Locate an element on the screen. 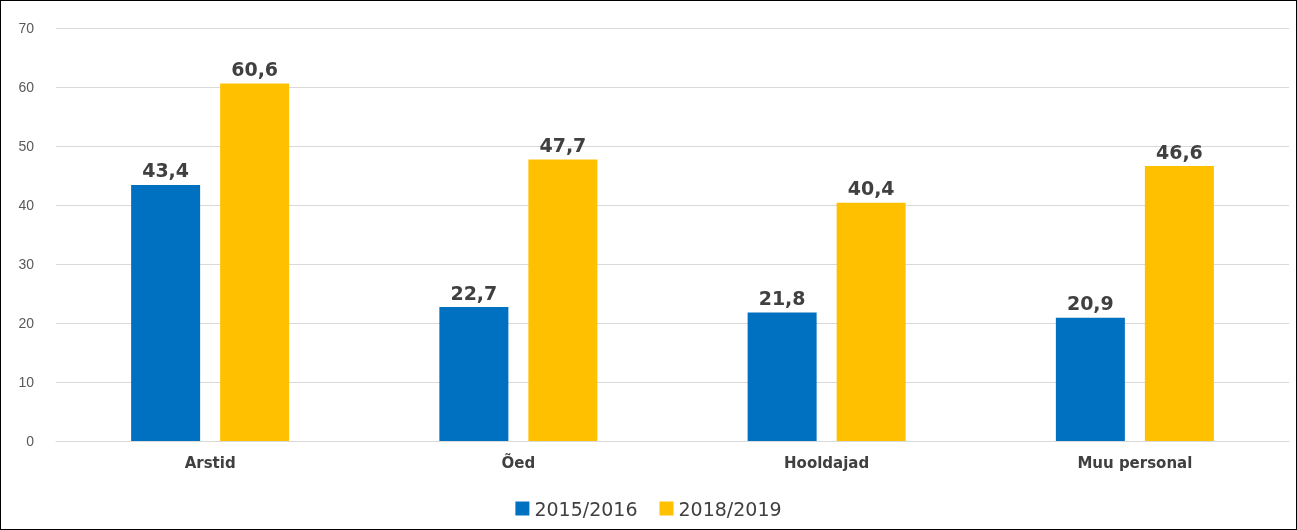 The height and width of the screenshot is (530, 1297). text: 21,8 is located at coordinates (782, 297).